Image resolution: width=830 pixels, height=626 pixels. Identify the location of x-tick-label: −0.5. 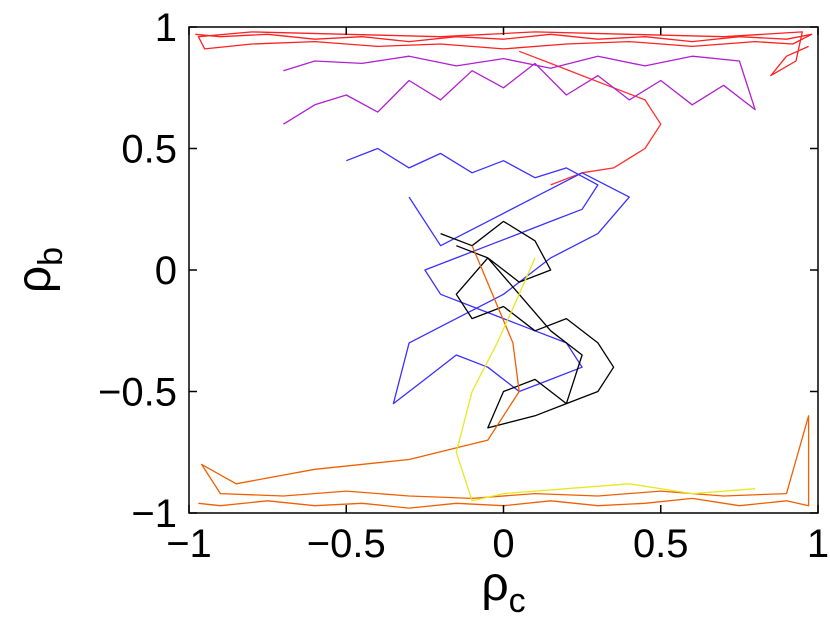
(346, 544).